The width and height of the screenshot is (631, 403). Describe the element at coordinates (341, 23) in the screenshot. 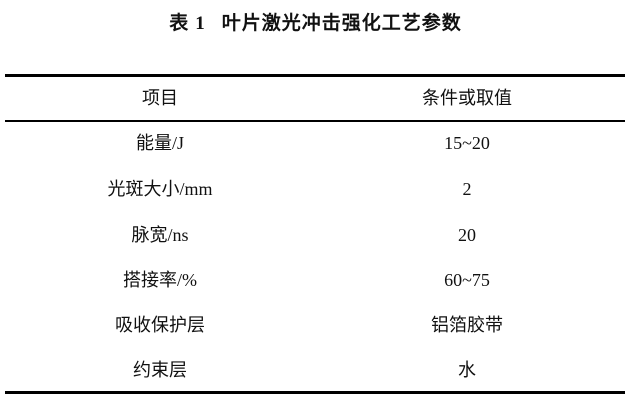

I see `table-caption: 叶片激光冲击强化工艺参数` at that location.